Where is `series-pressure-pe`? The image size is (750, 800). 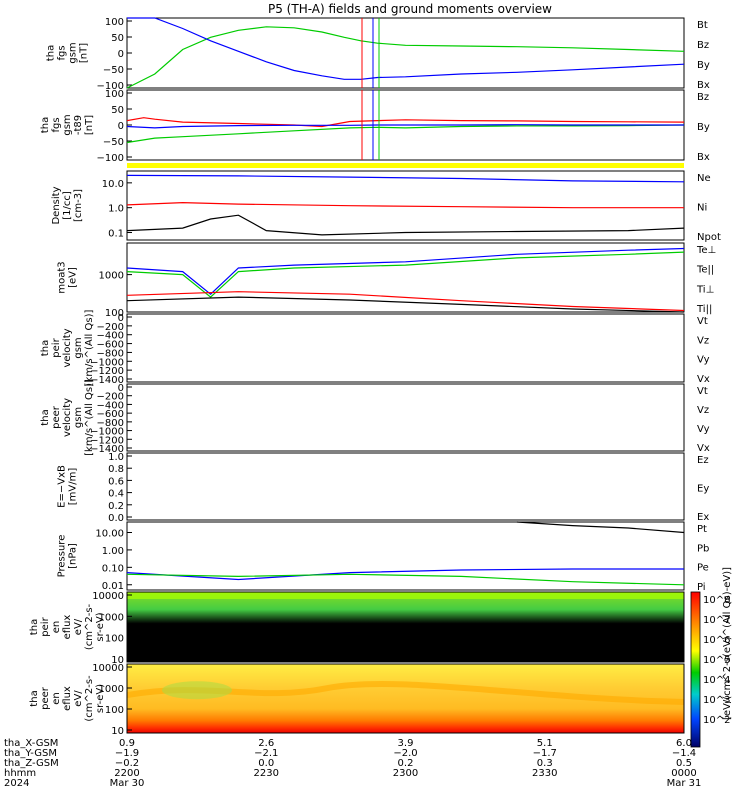 series-pressure-pe is located at coordinates (405, 579).